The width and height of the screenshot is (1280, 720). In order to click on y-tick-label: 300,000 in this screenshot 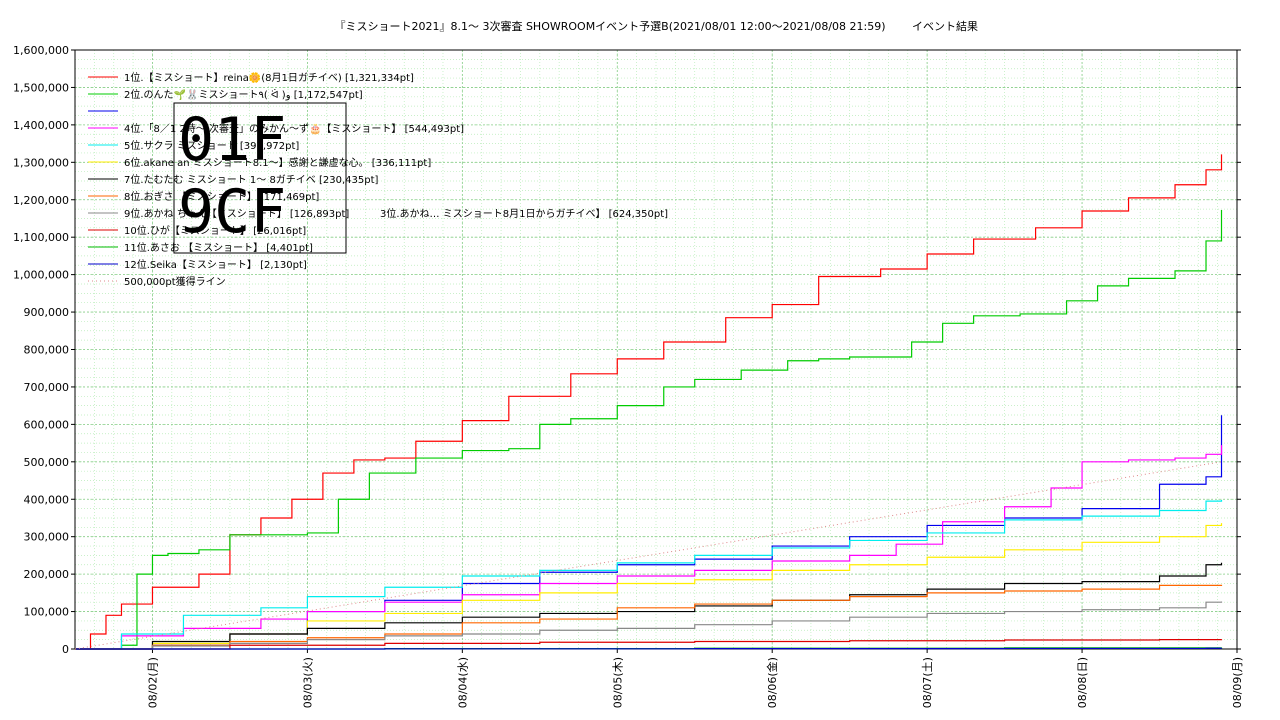, I will do `click(47, 537)`.